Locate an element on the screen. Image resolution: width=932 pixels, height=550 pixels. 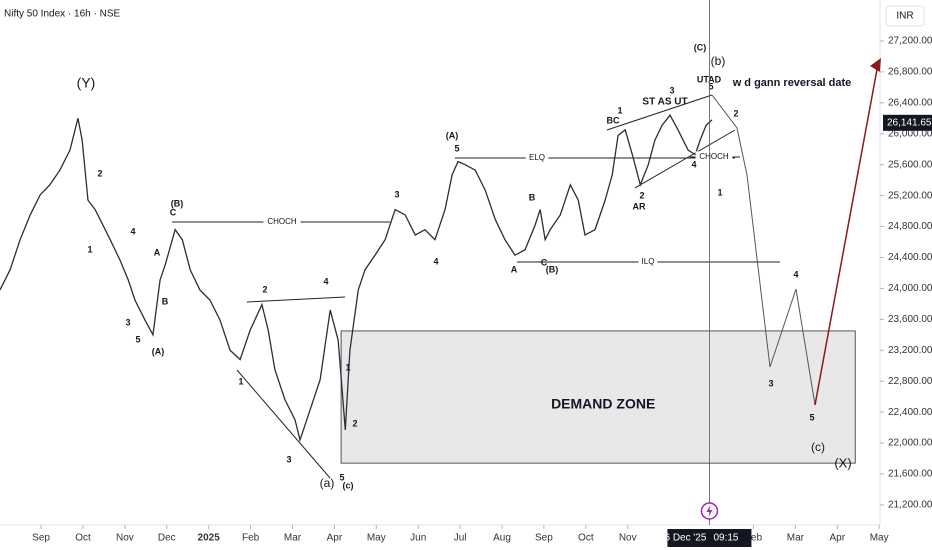
x-tick-label: Nov is located at coordinates (125, 538).